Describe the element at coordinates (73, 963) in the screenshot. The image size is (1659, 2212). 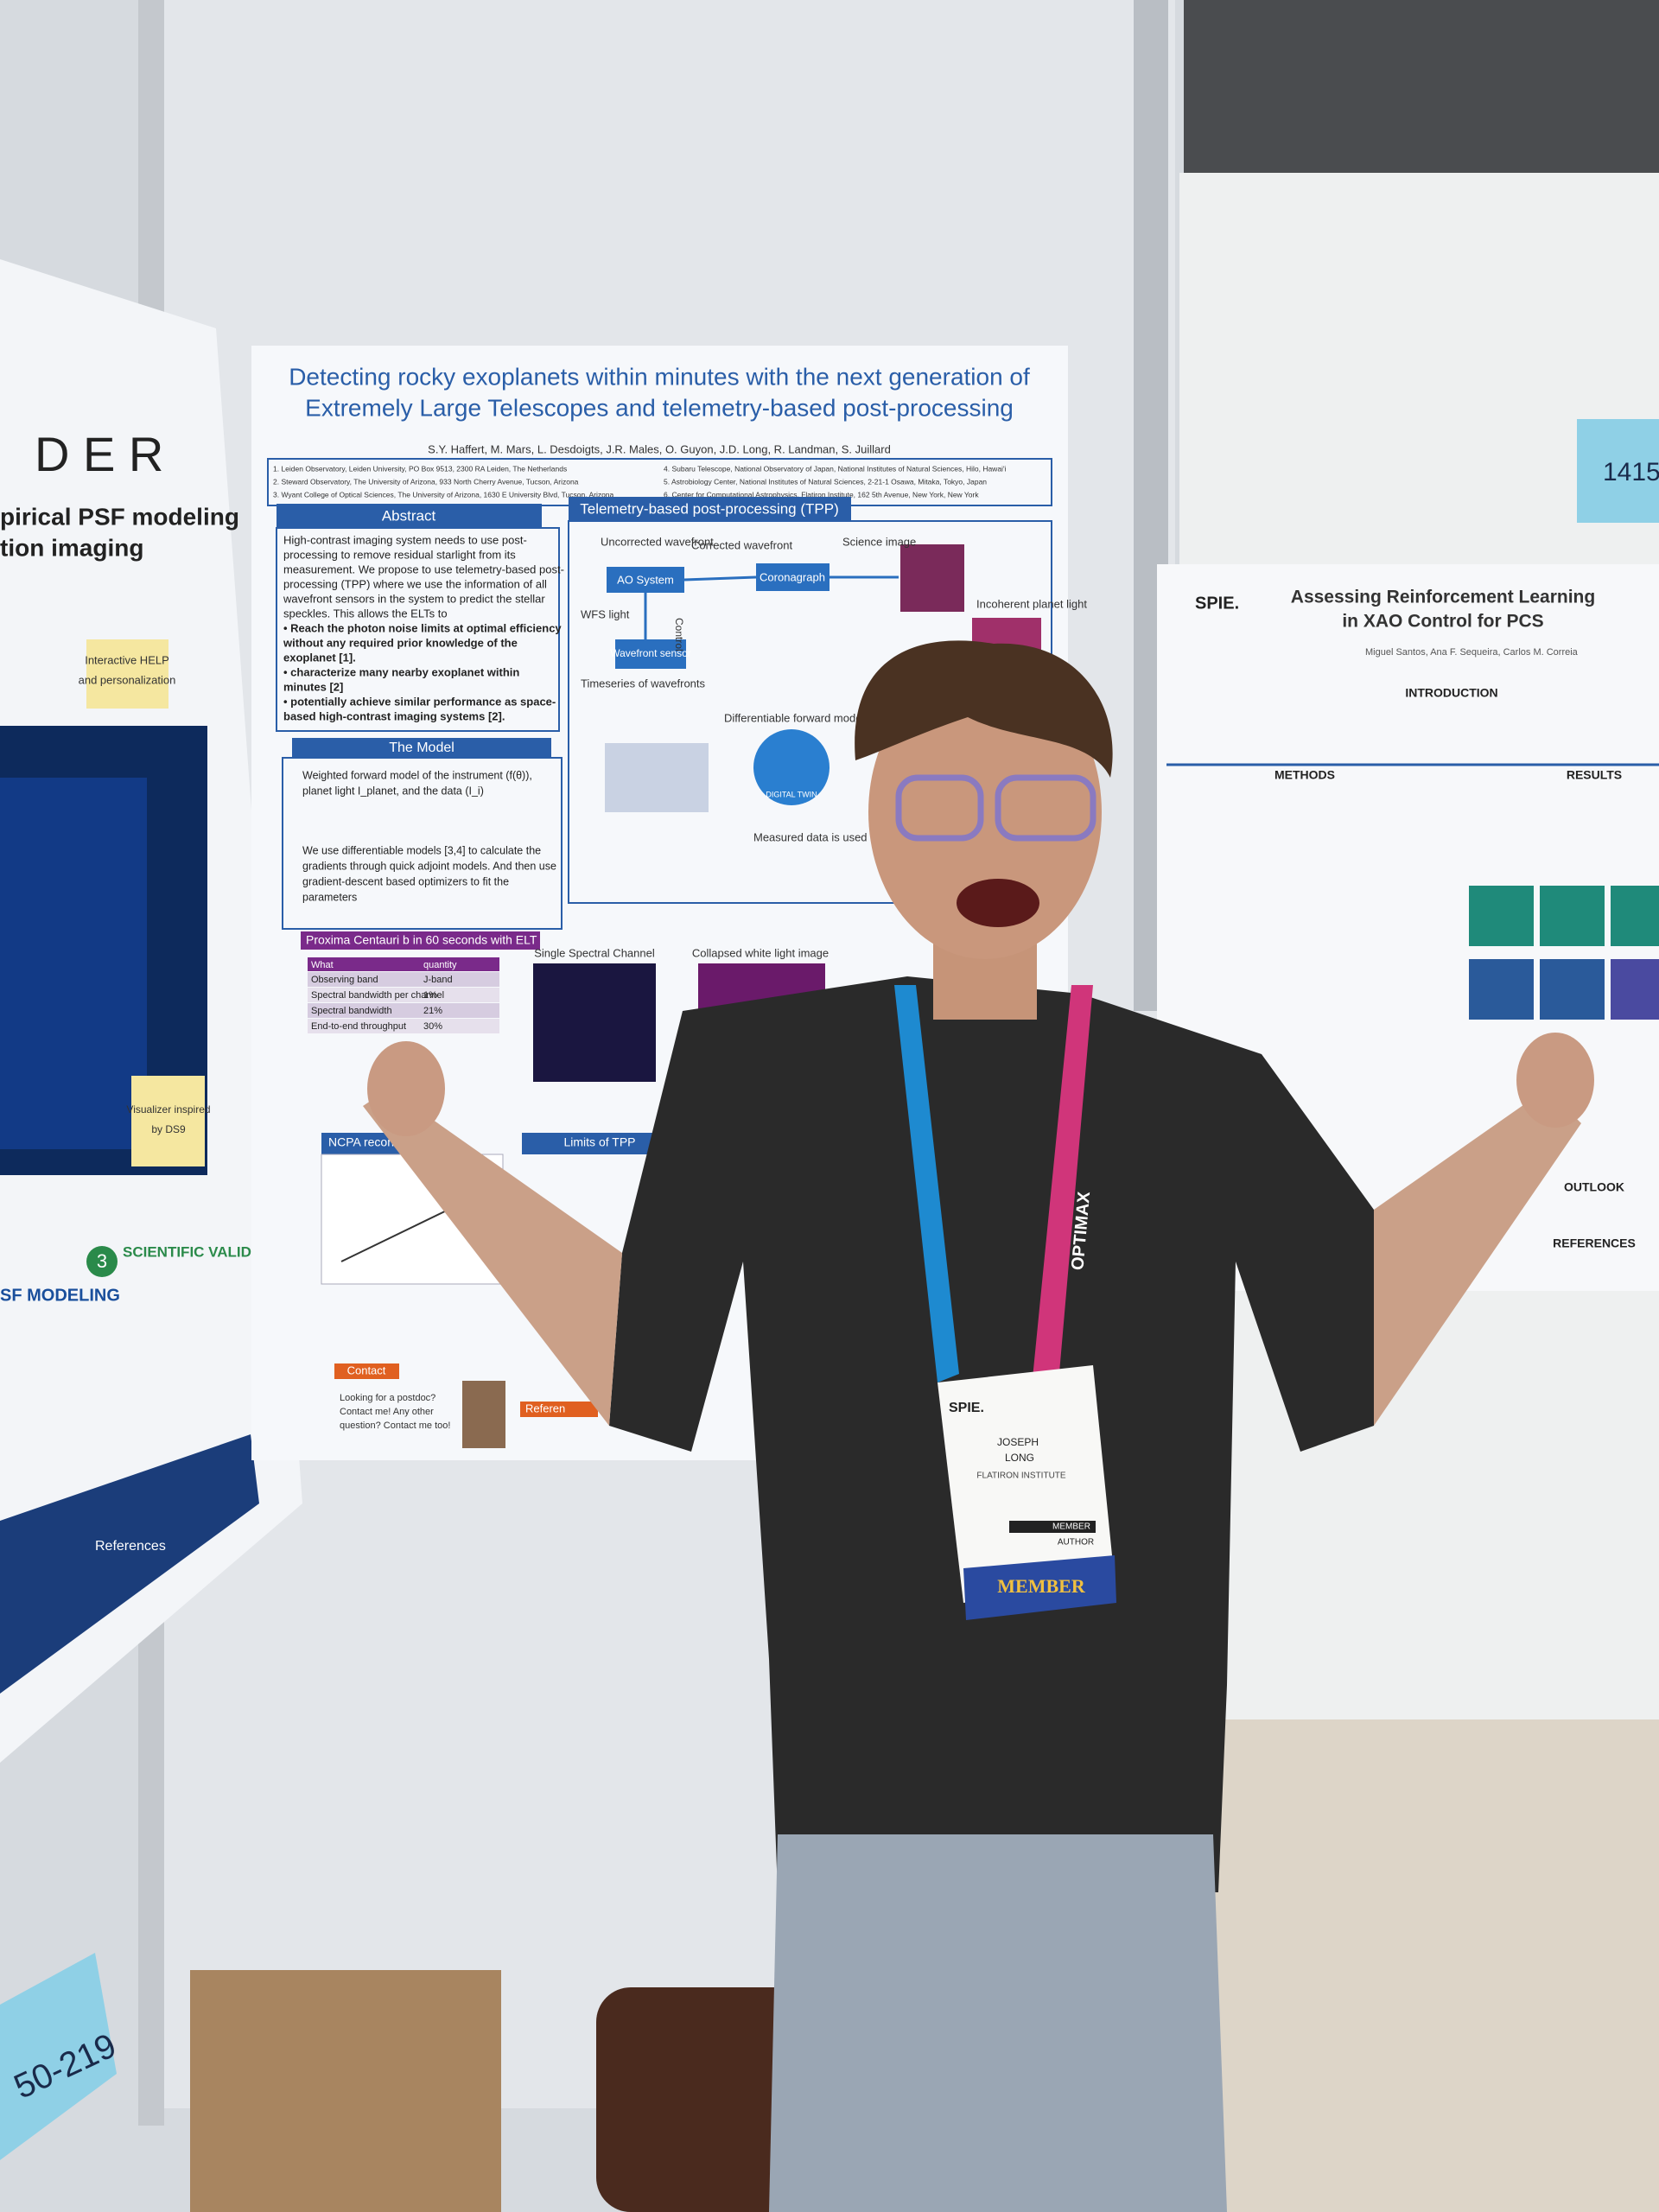
I see `star-field` at that location.